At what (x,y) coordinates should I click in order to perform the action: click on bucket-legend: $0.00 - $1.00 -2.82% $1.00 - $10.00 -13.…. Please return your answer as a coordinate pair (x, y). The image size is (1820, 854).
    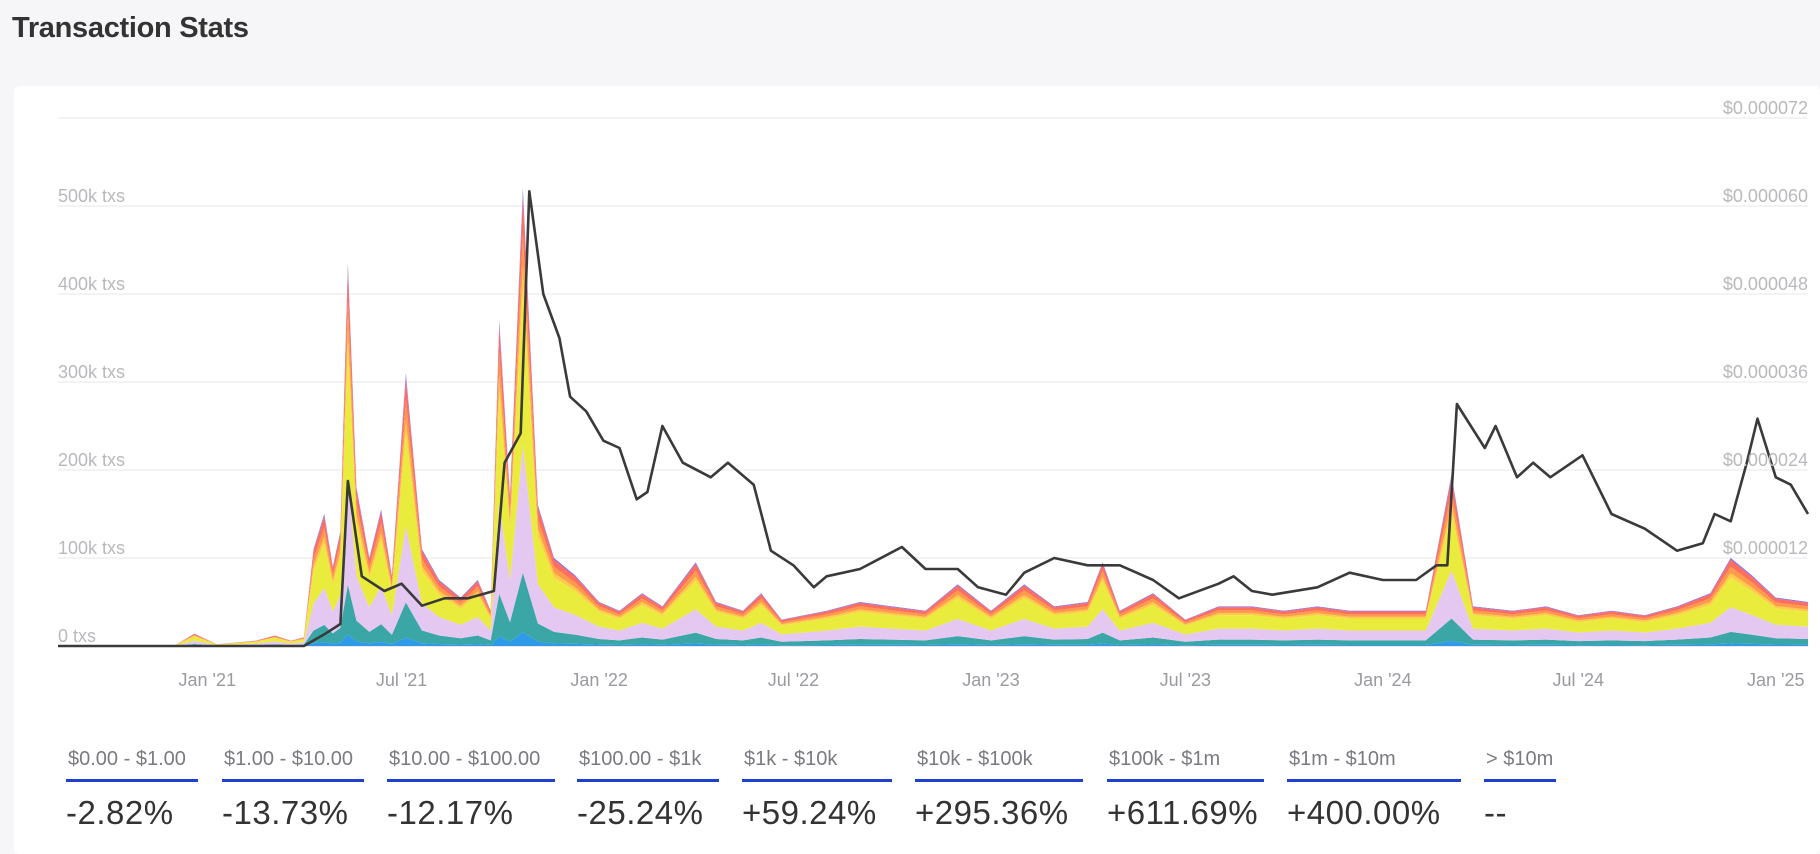
    Looking at the image, I should click on (910, 795).